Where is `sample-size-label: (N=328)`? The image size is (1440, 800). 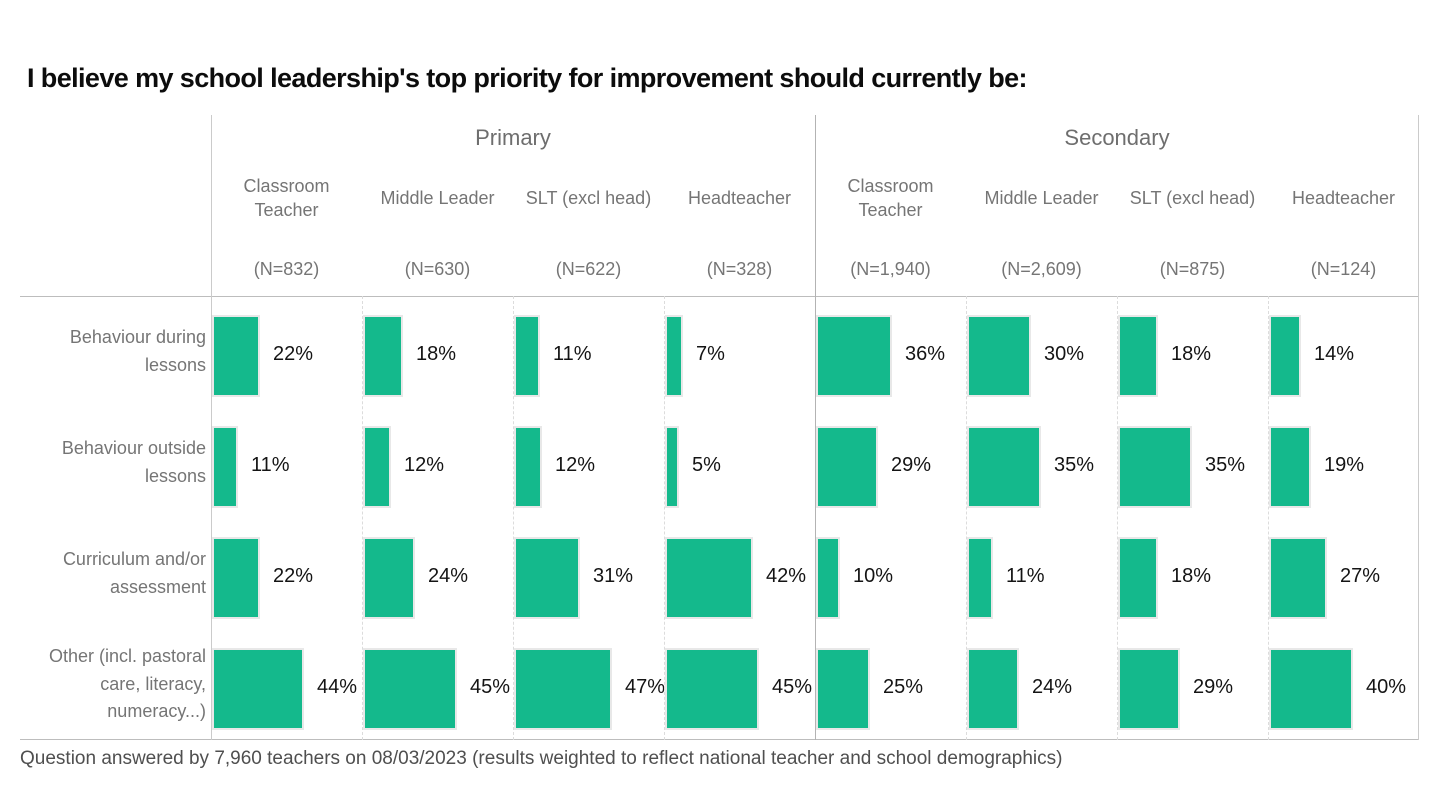
sample-size-label: (N=328) is located at coordinates (739, 269).